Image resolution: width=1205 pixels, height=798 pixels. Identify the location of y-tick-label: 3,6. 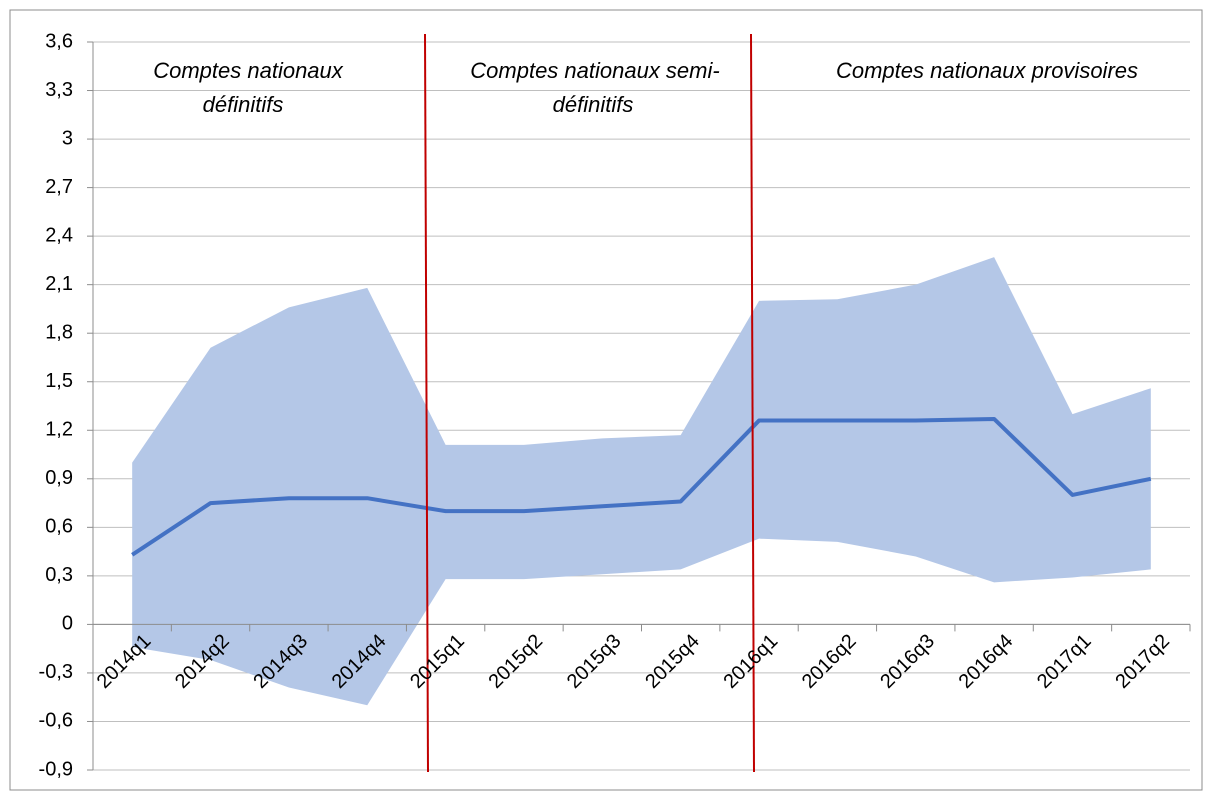
(59, 41).